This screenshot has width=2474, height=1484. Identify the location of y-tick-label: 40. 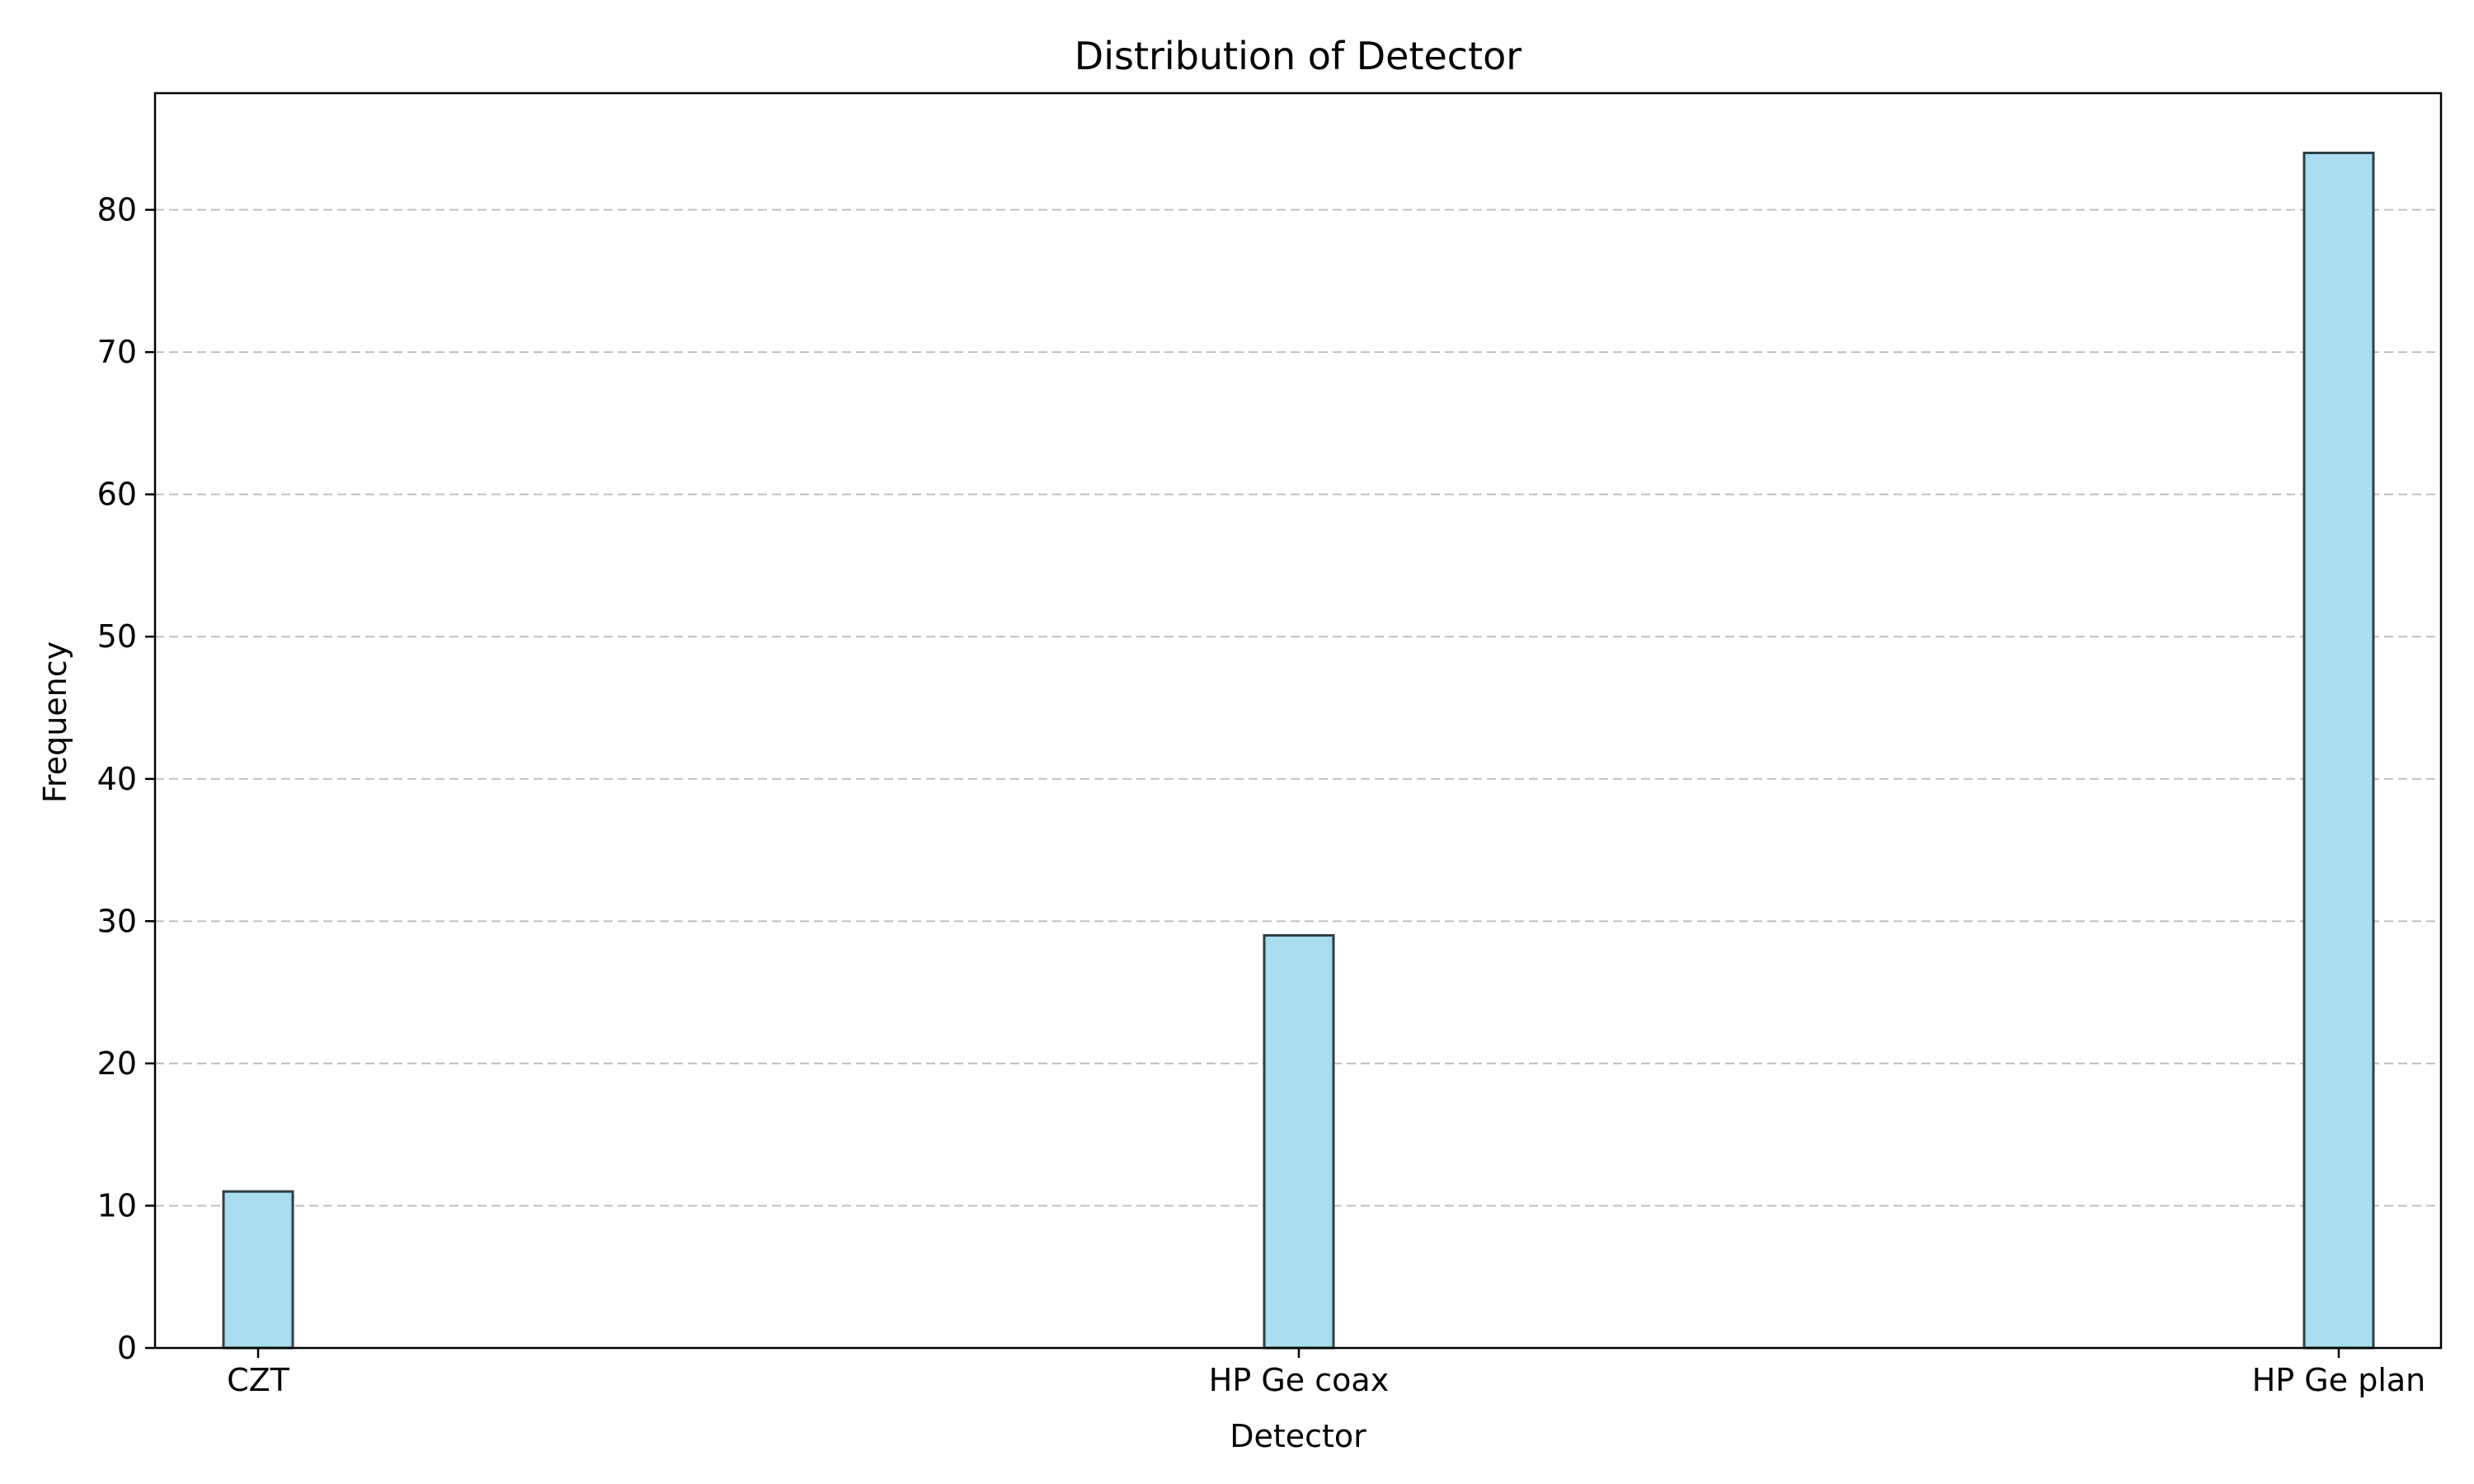
(117, 779).